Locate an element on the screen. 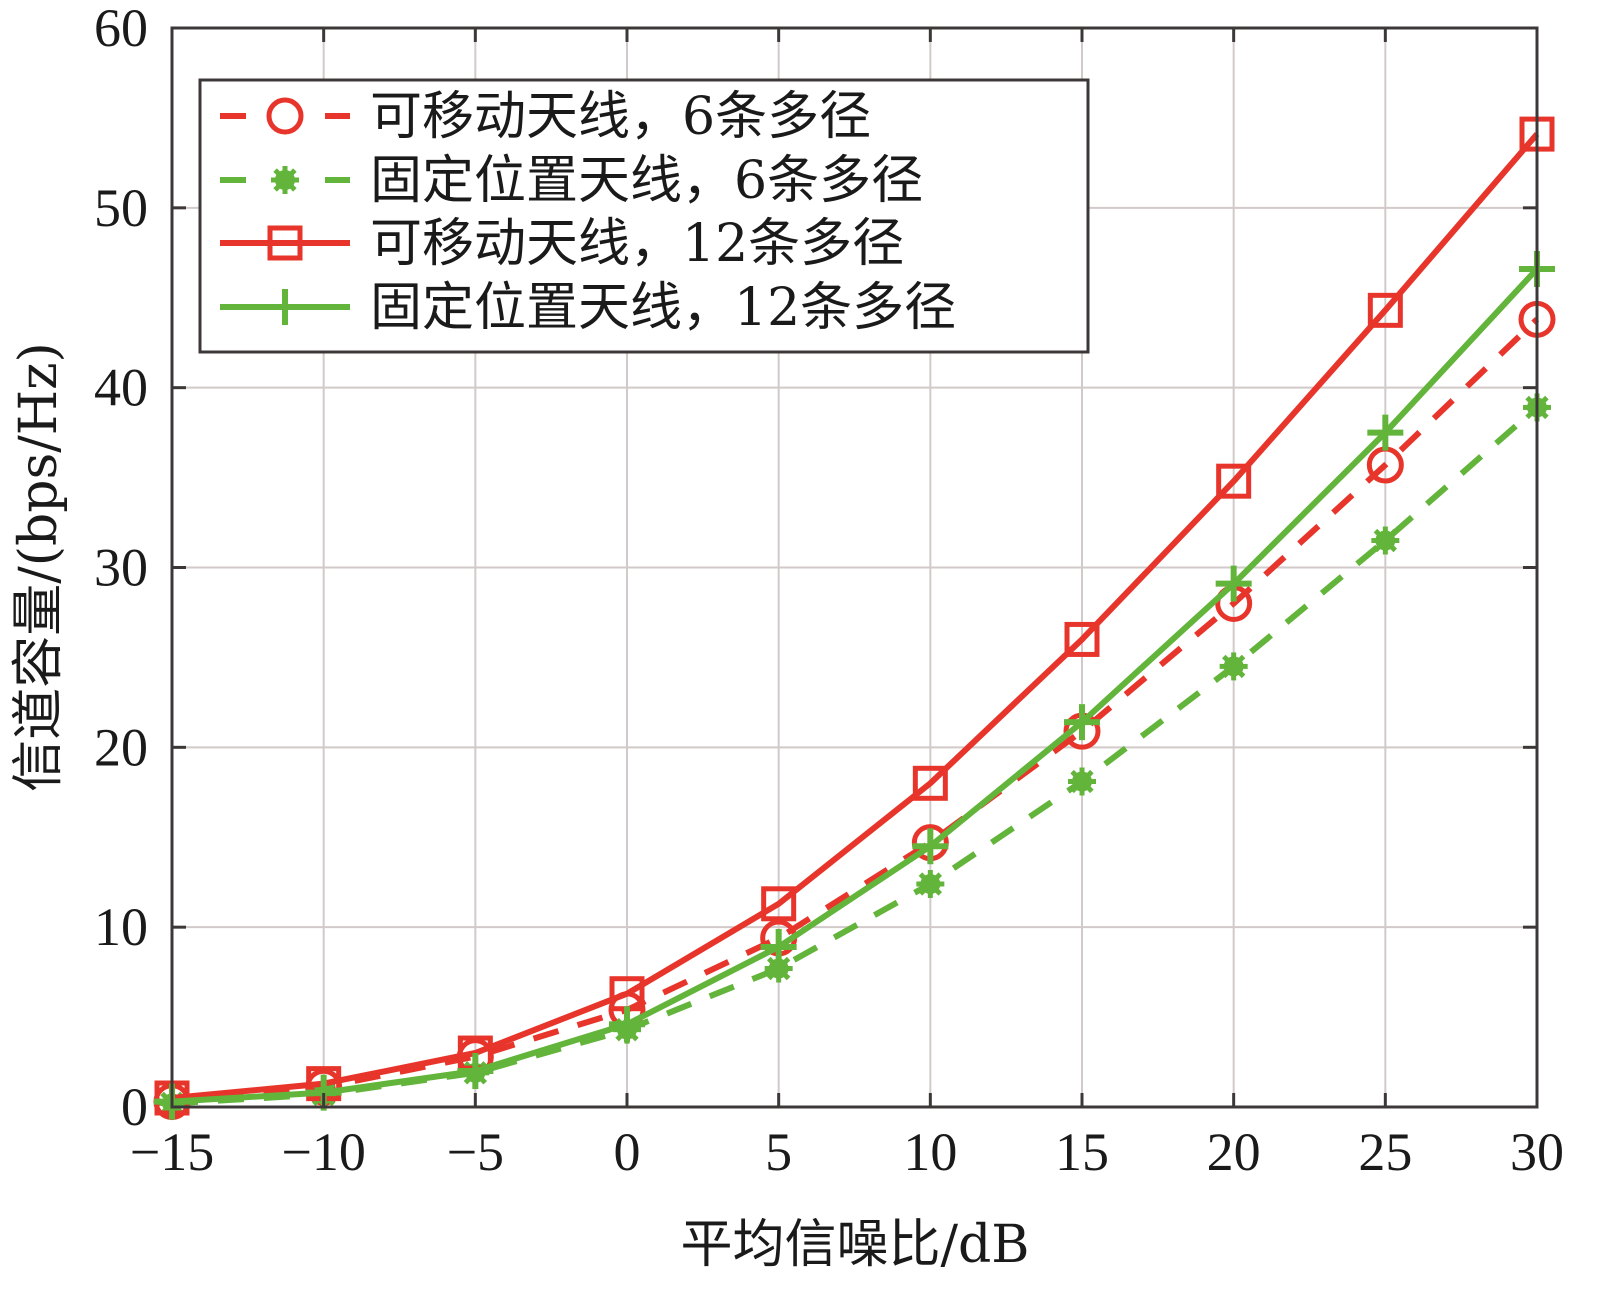 This screenshot has width=1624, height=1294. circle-marker-icon is located at coordinates (285, 116).